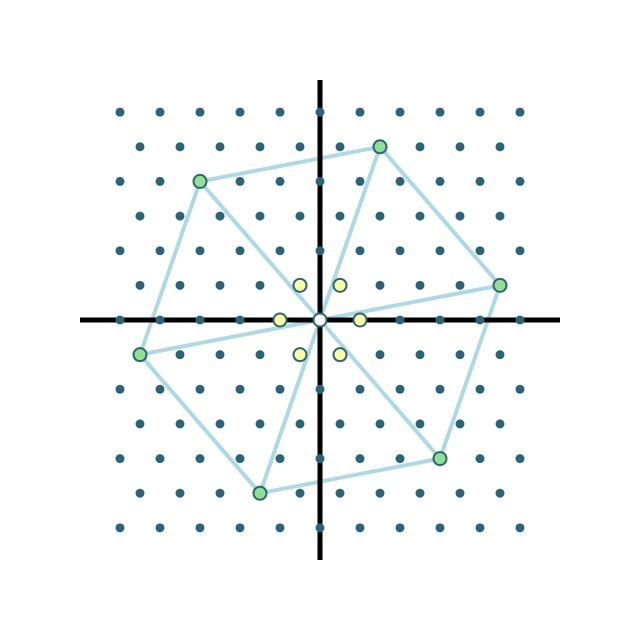 The height and width of the screenshot is (639, 639). I want to click on origin-point-group, so click(320, 320).